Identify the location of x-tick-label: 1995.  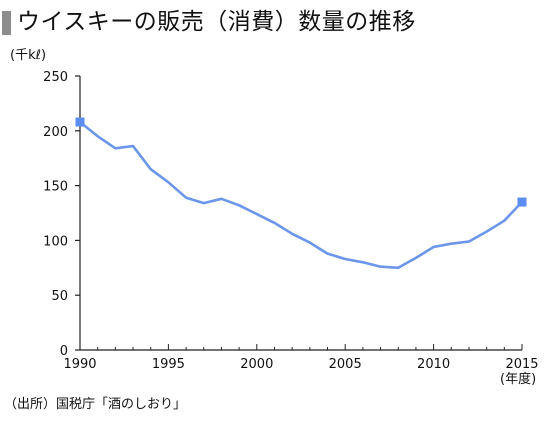
(168, 364).